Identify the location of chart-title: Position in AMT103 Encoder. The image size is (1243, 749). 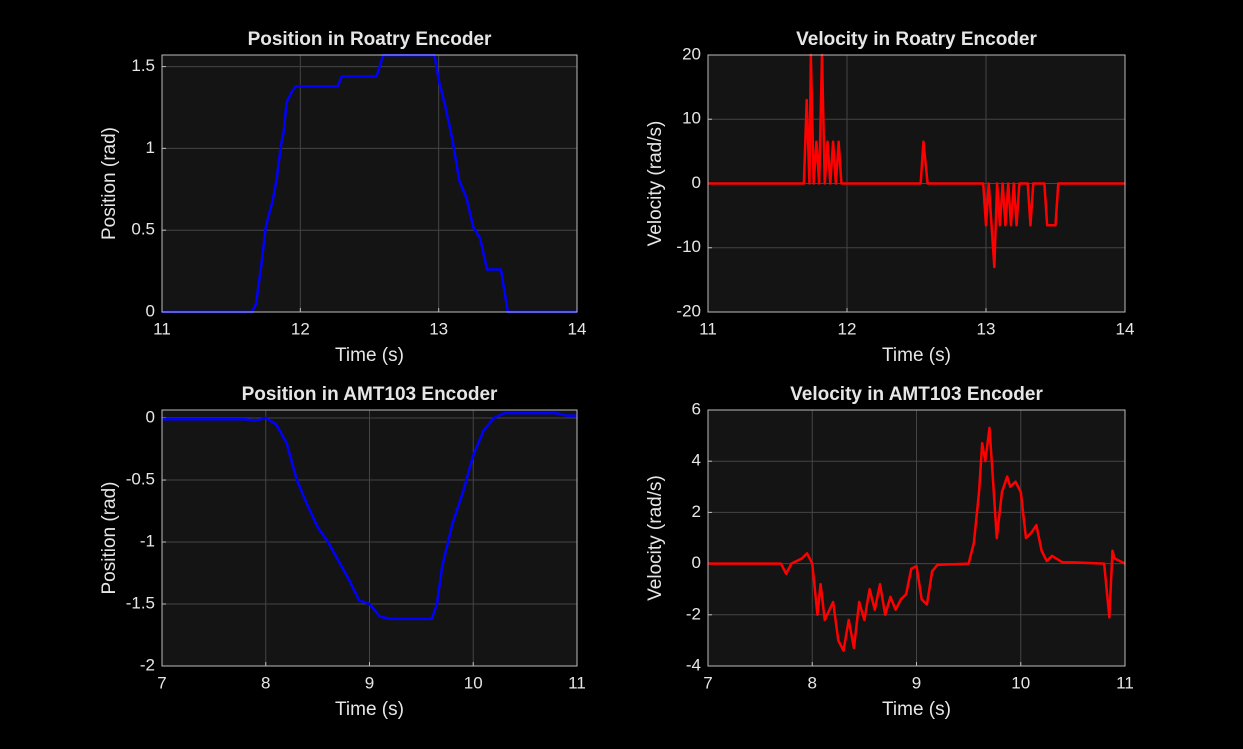
(370, 394).